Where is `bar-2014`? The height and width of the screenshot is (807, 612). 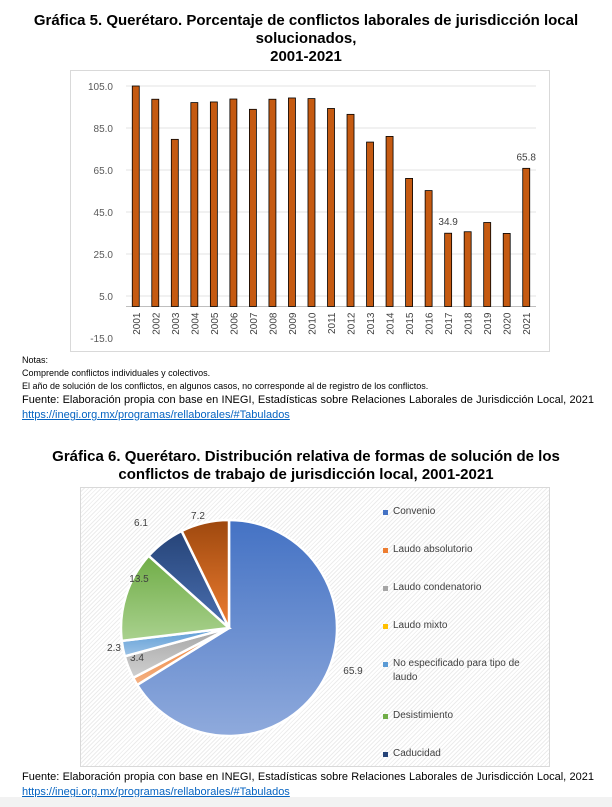
bar-2014 is located at coordinates (389, 221).